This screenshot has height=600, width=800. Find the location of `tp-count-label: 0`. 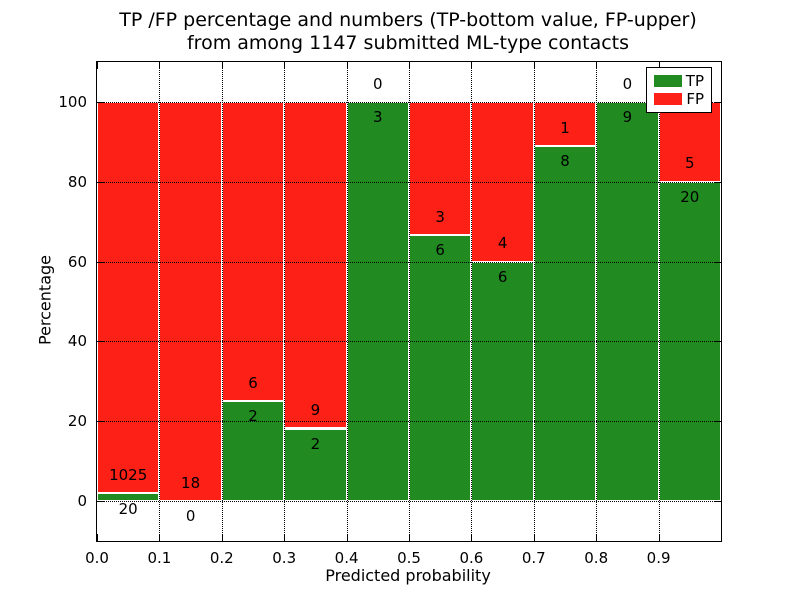

tp-count-label: 0 is located at coordinates (190, 516).